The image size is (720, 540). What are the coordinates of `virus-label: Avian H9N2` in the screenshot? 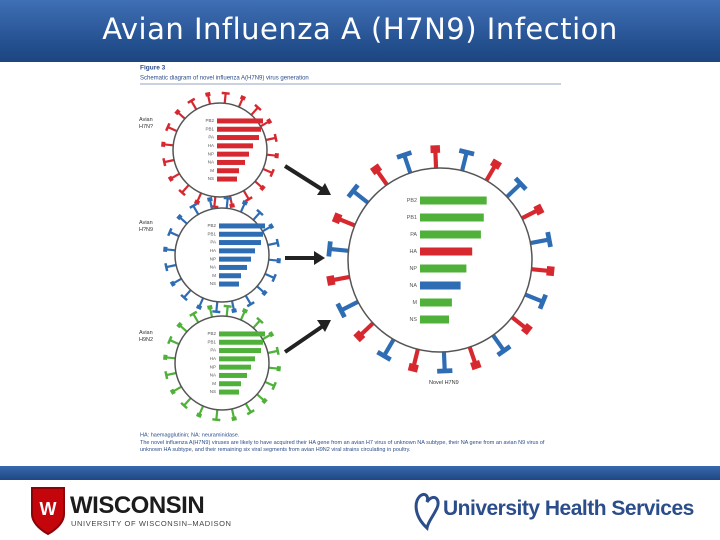 It's located at (146, 336).